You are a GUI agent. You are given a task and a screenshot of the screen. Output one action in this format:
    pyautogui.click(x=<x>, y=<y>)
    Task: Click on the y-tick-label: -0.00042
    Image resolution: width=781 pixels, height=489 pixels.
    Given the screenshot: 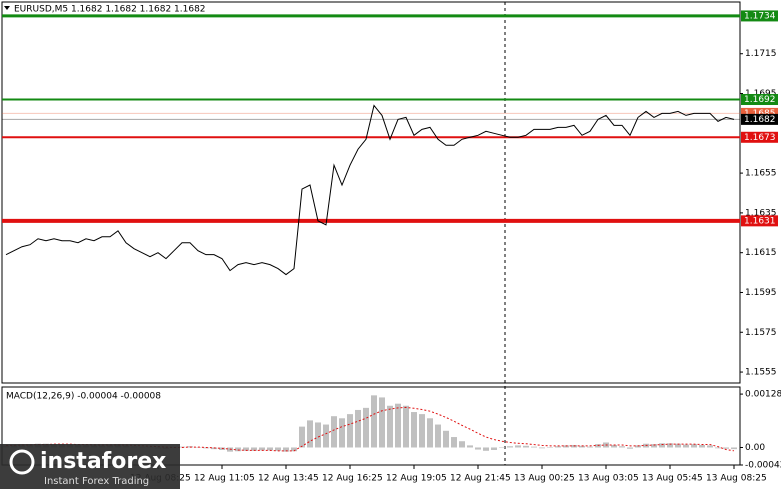 What is the action you would take?
    pyautogui.click(x=763, y=466)
    